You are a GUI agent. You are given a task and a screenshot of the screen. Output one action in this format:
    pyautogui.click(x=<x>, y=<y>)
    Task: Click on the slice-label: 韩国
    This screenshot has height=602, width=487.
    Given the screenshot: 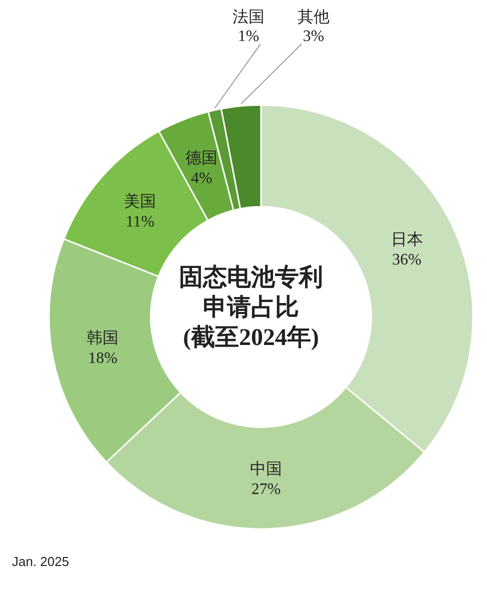 What is the action you would take?
    pyautogui.click(x=102, y=338)
    